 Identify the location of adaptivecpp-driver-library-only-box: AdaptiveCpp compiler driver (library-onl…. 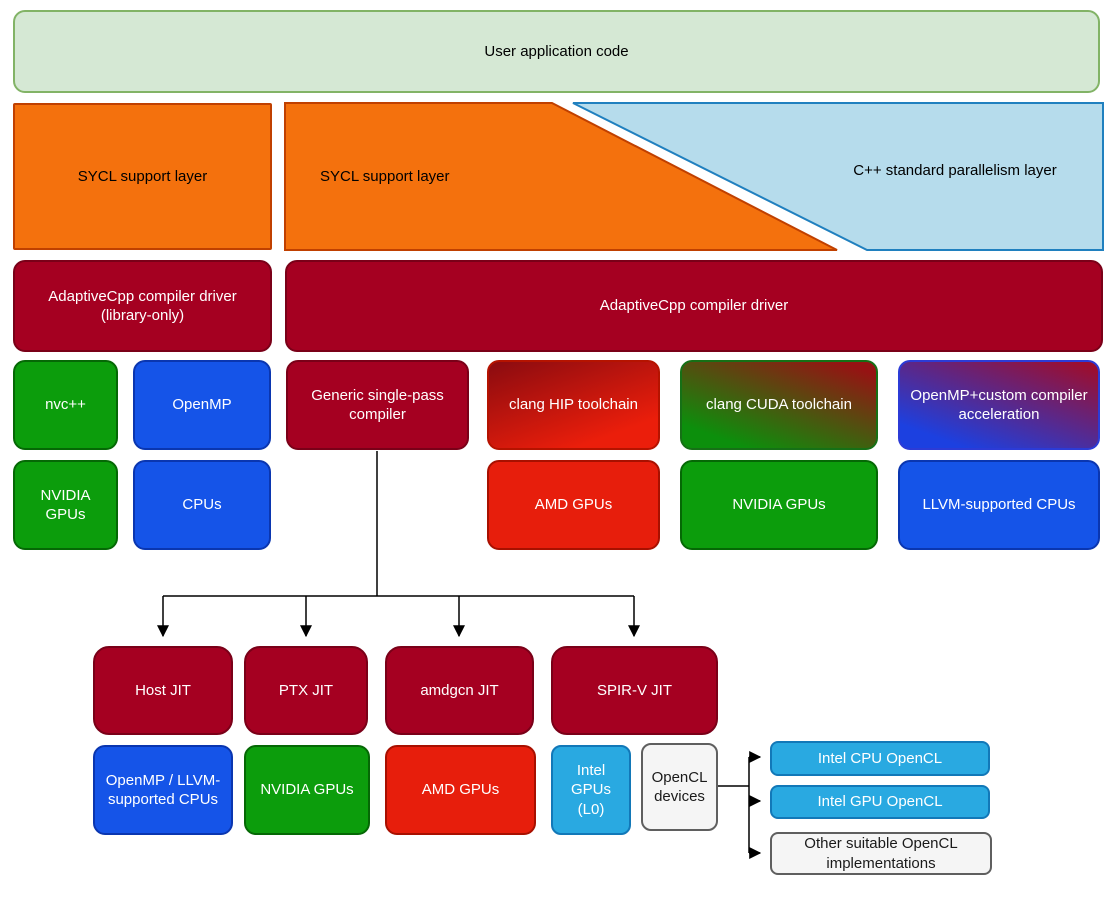
(142, 306).